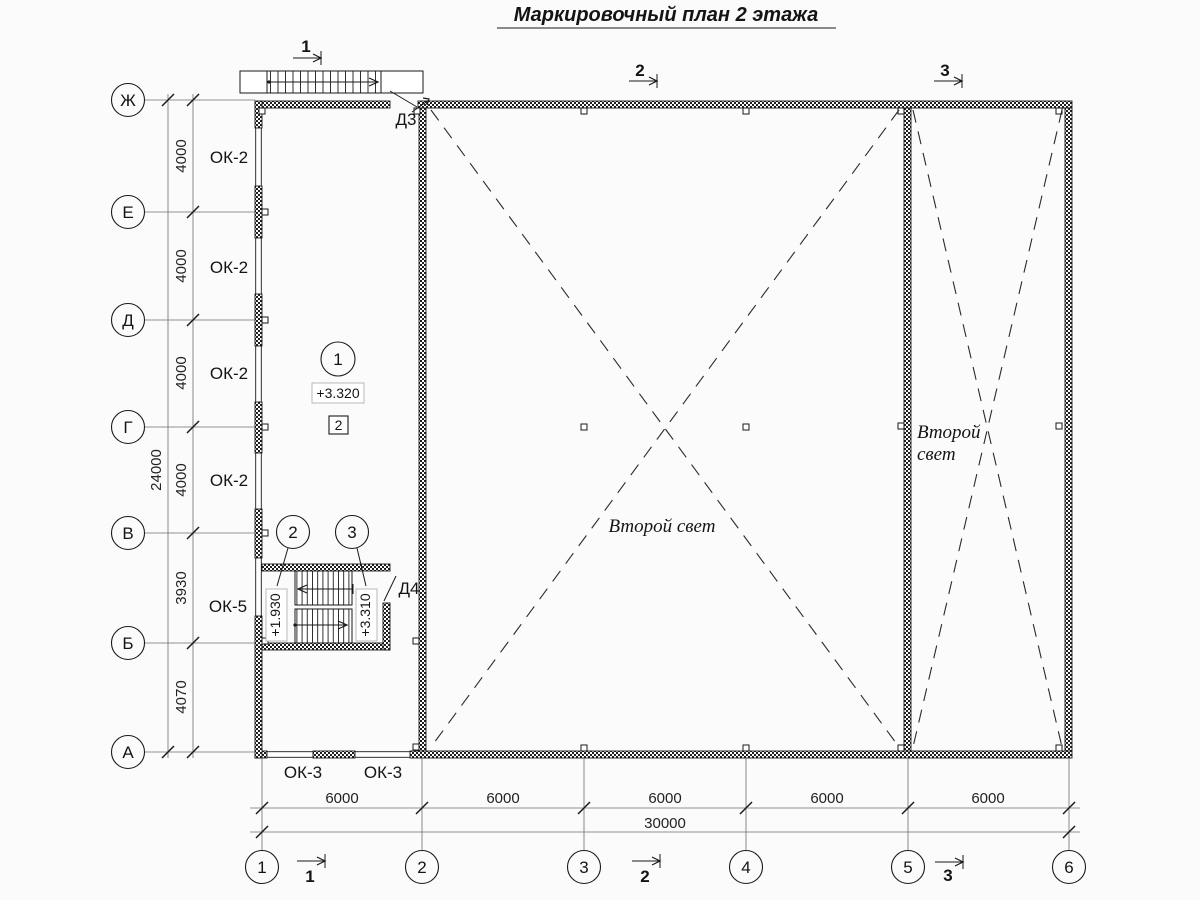 Image resolution: width=1200 pixels, height=900 pixels. I want to click on stair-lower-flight, so click(323, 626).